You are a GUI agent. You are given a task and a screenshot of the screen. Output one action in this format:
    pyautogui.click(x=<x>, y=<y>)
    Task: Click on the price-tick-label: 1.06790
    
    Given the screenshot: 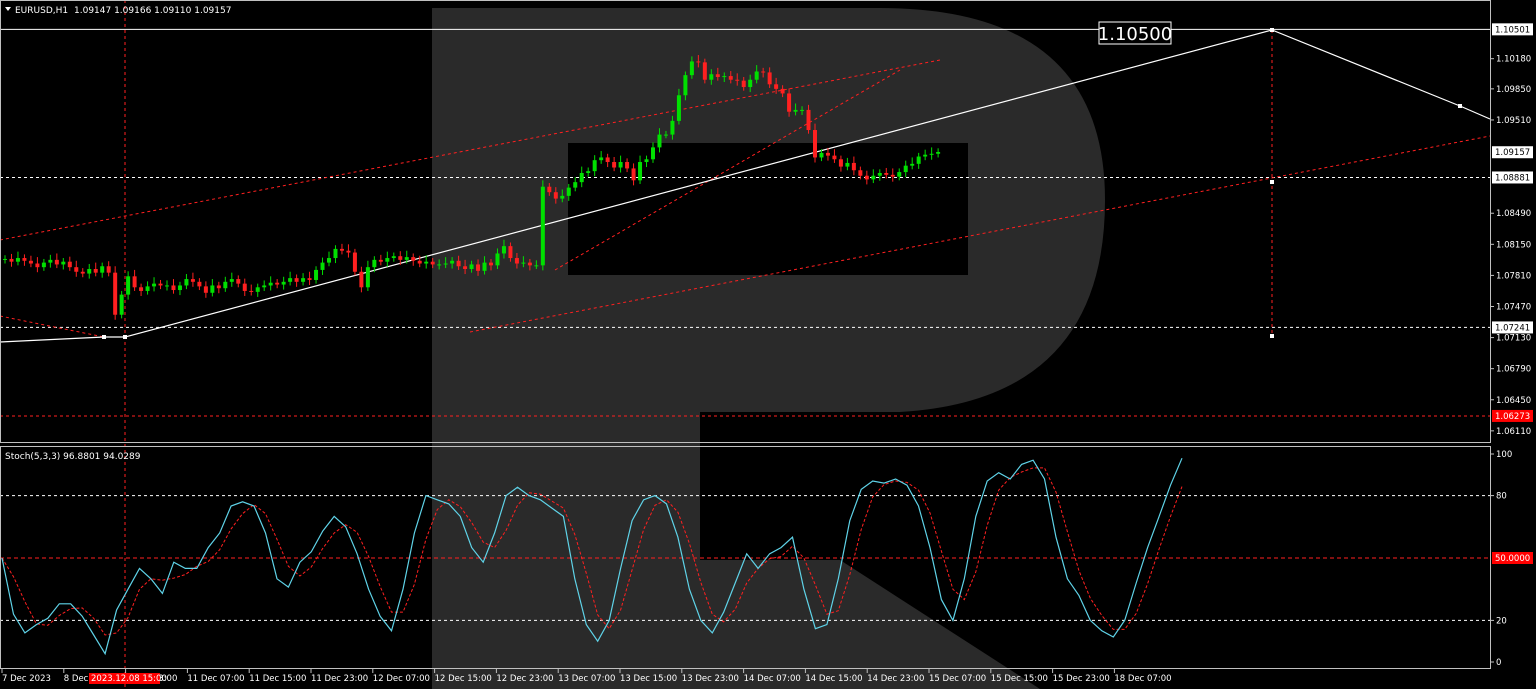 What is the action you would take?
    pyautogui.click(x=1513, y=370)
    